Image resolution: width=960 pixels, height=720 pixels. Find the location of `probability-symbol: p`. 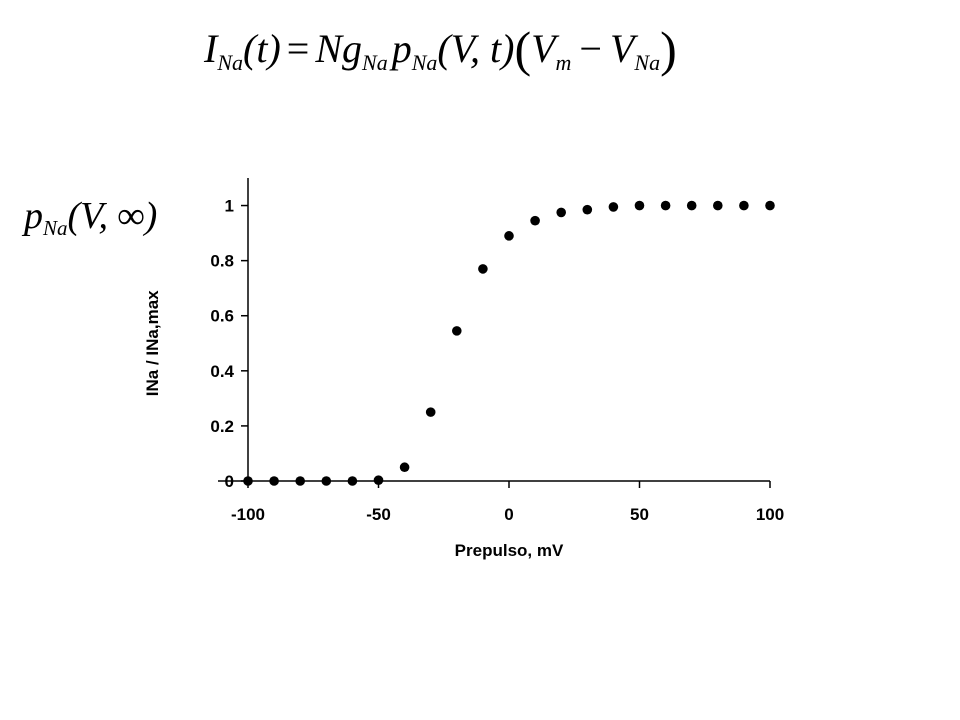

probability-symbol: p is located at coordinates (400, 48).